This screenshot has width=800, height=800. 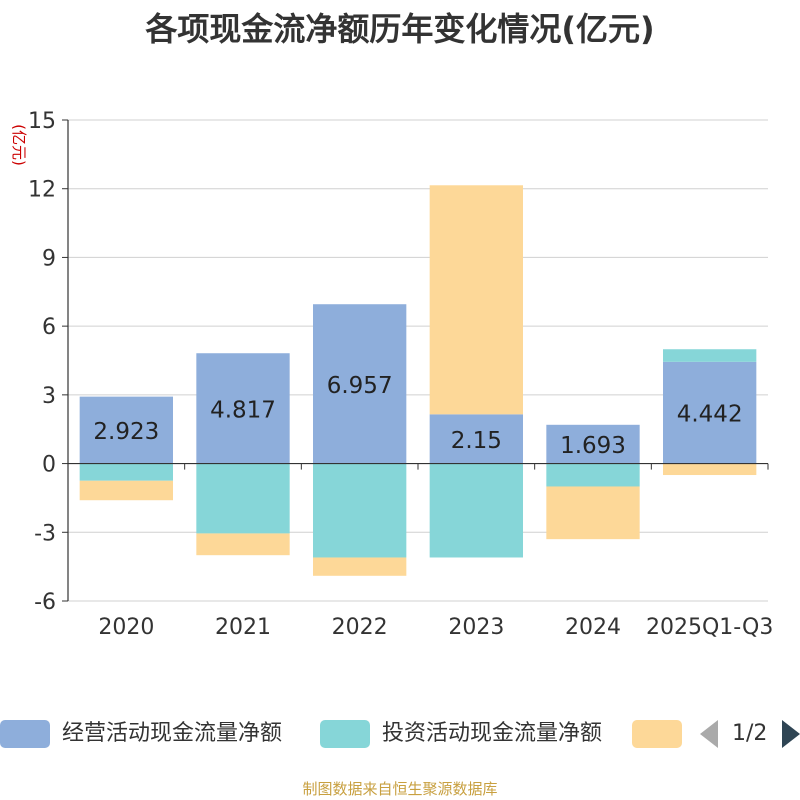 What do you see at coordinates (709, 627) in the screenshot?
I see `x-tick-label: 2025Q1-Q3` at bounding box center [709, 627].